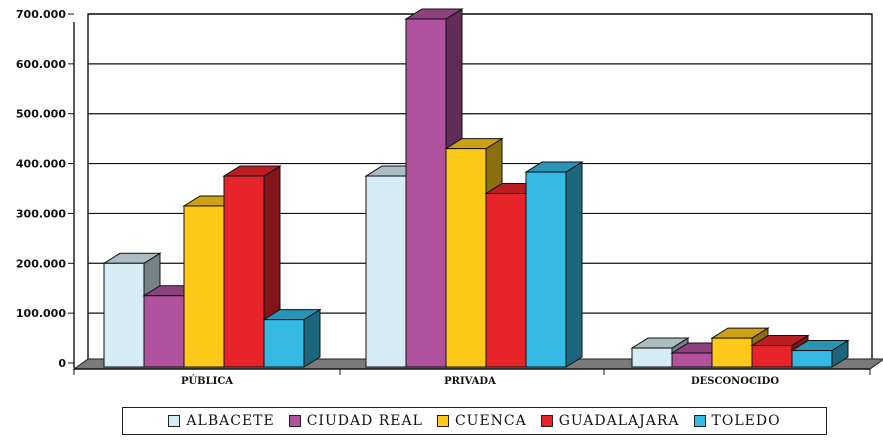 The width and height of the screenshot is (883, 441). I want to click on legend-item: ALBACETE, so click(221, 421).